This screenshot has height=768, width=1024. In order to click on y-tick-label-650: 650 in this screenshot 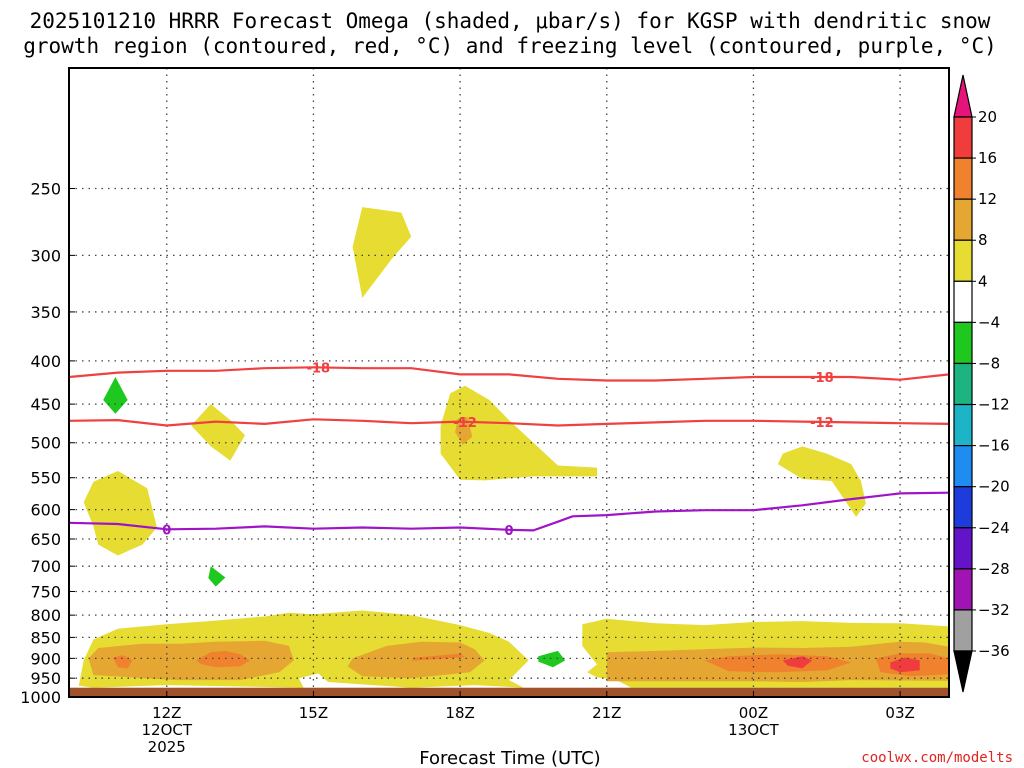, I will do `click(45, 539)`.